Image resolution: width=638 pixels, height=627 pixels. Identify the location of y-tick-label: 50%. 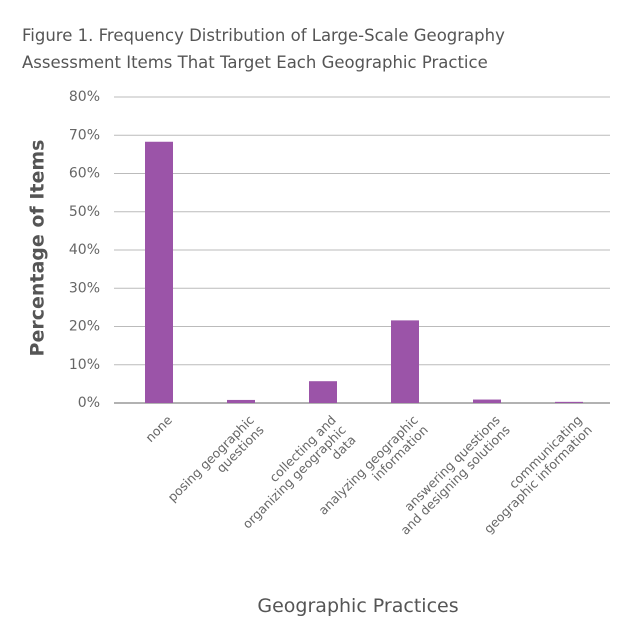
(84, 212).